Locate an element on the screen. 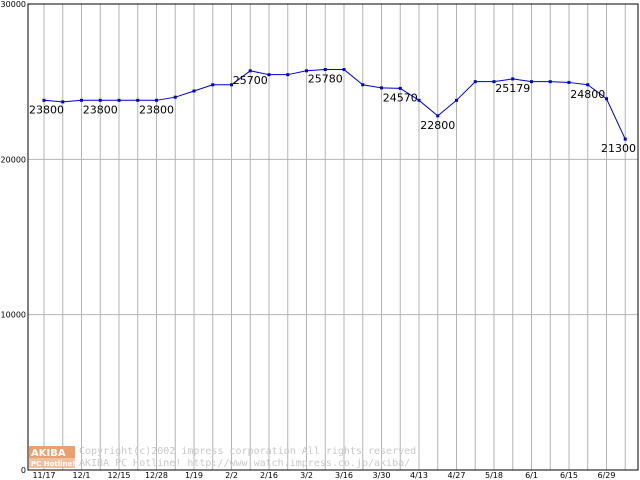  akiba-logo: AKIBA PC Hotline! is located at coordinates (52, 457).